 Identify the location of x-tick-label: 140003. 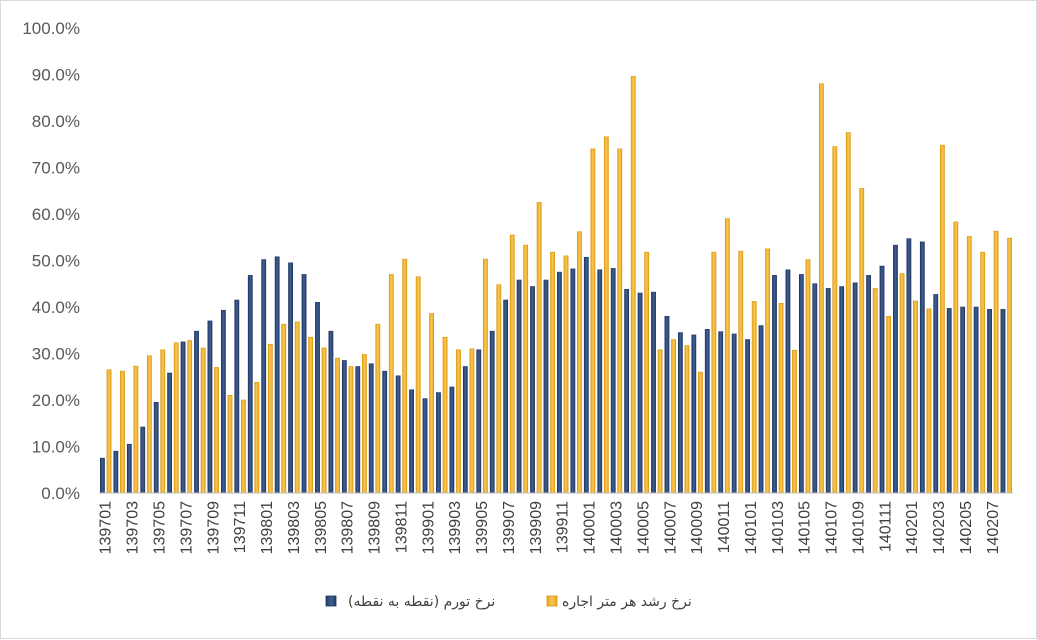
(616, 527).